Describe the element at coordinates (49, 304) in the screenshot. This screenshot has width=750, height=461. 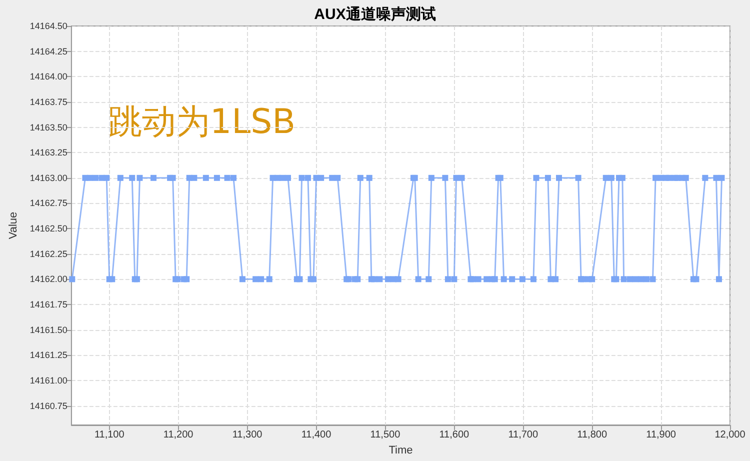
I see `y-tick-label: 14161.75` at that location.